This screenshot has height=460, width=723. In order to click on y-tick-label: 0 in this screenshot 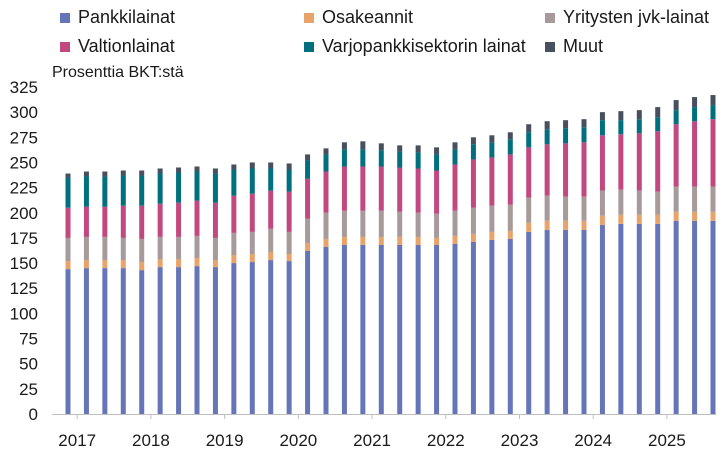, I will do `click(33, 414)`.